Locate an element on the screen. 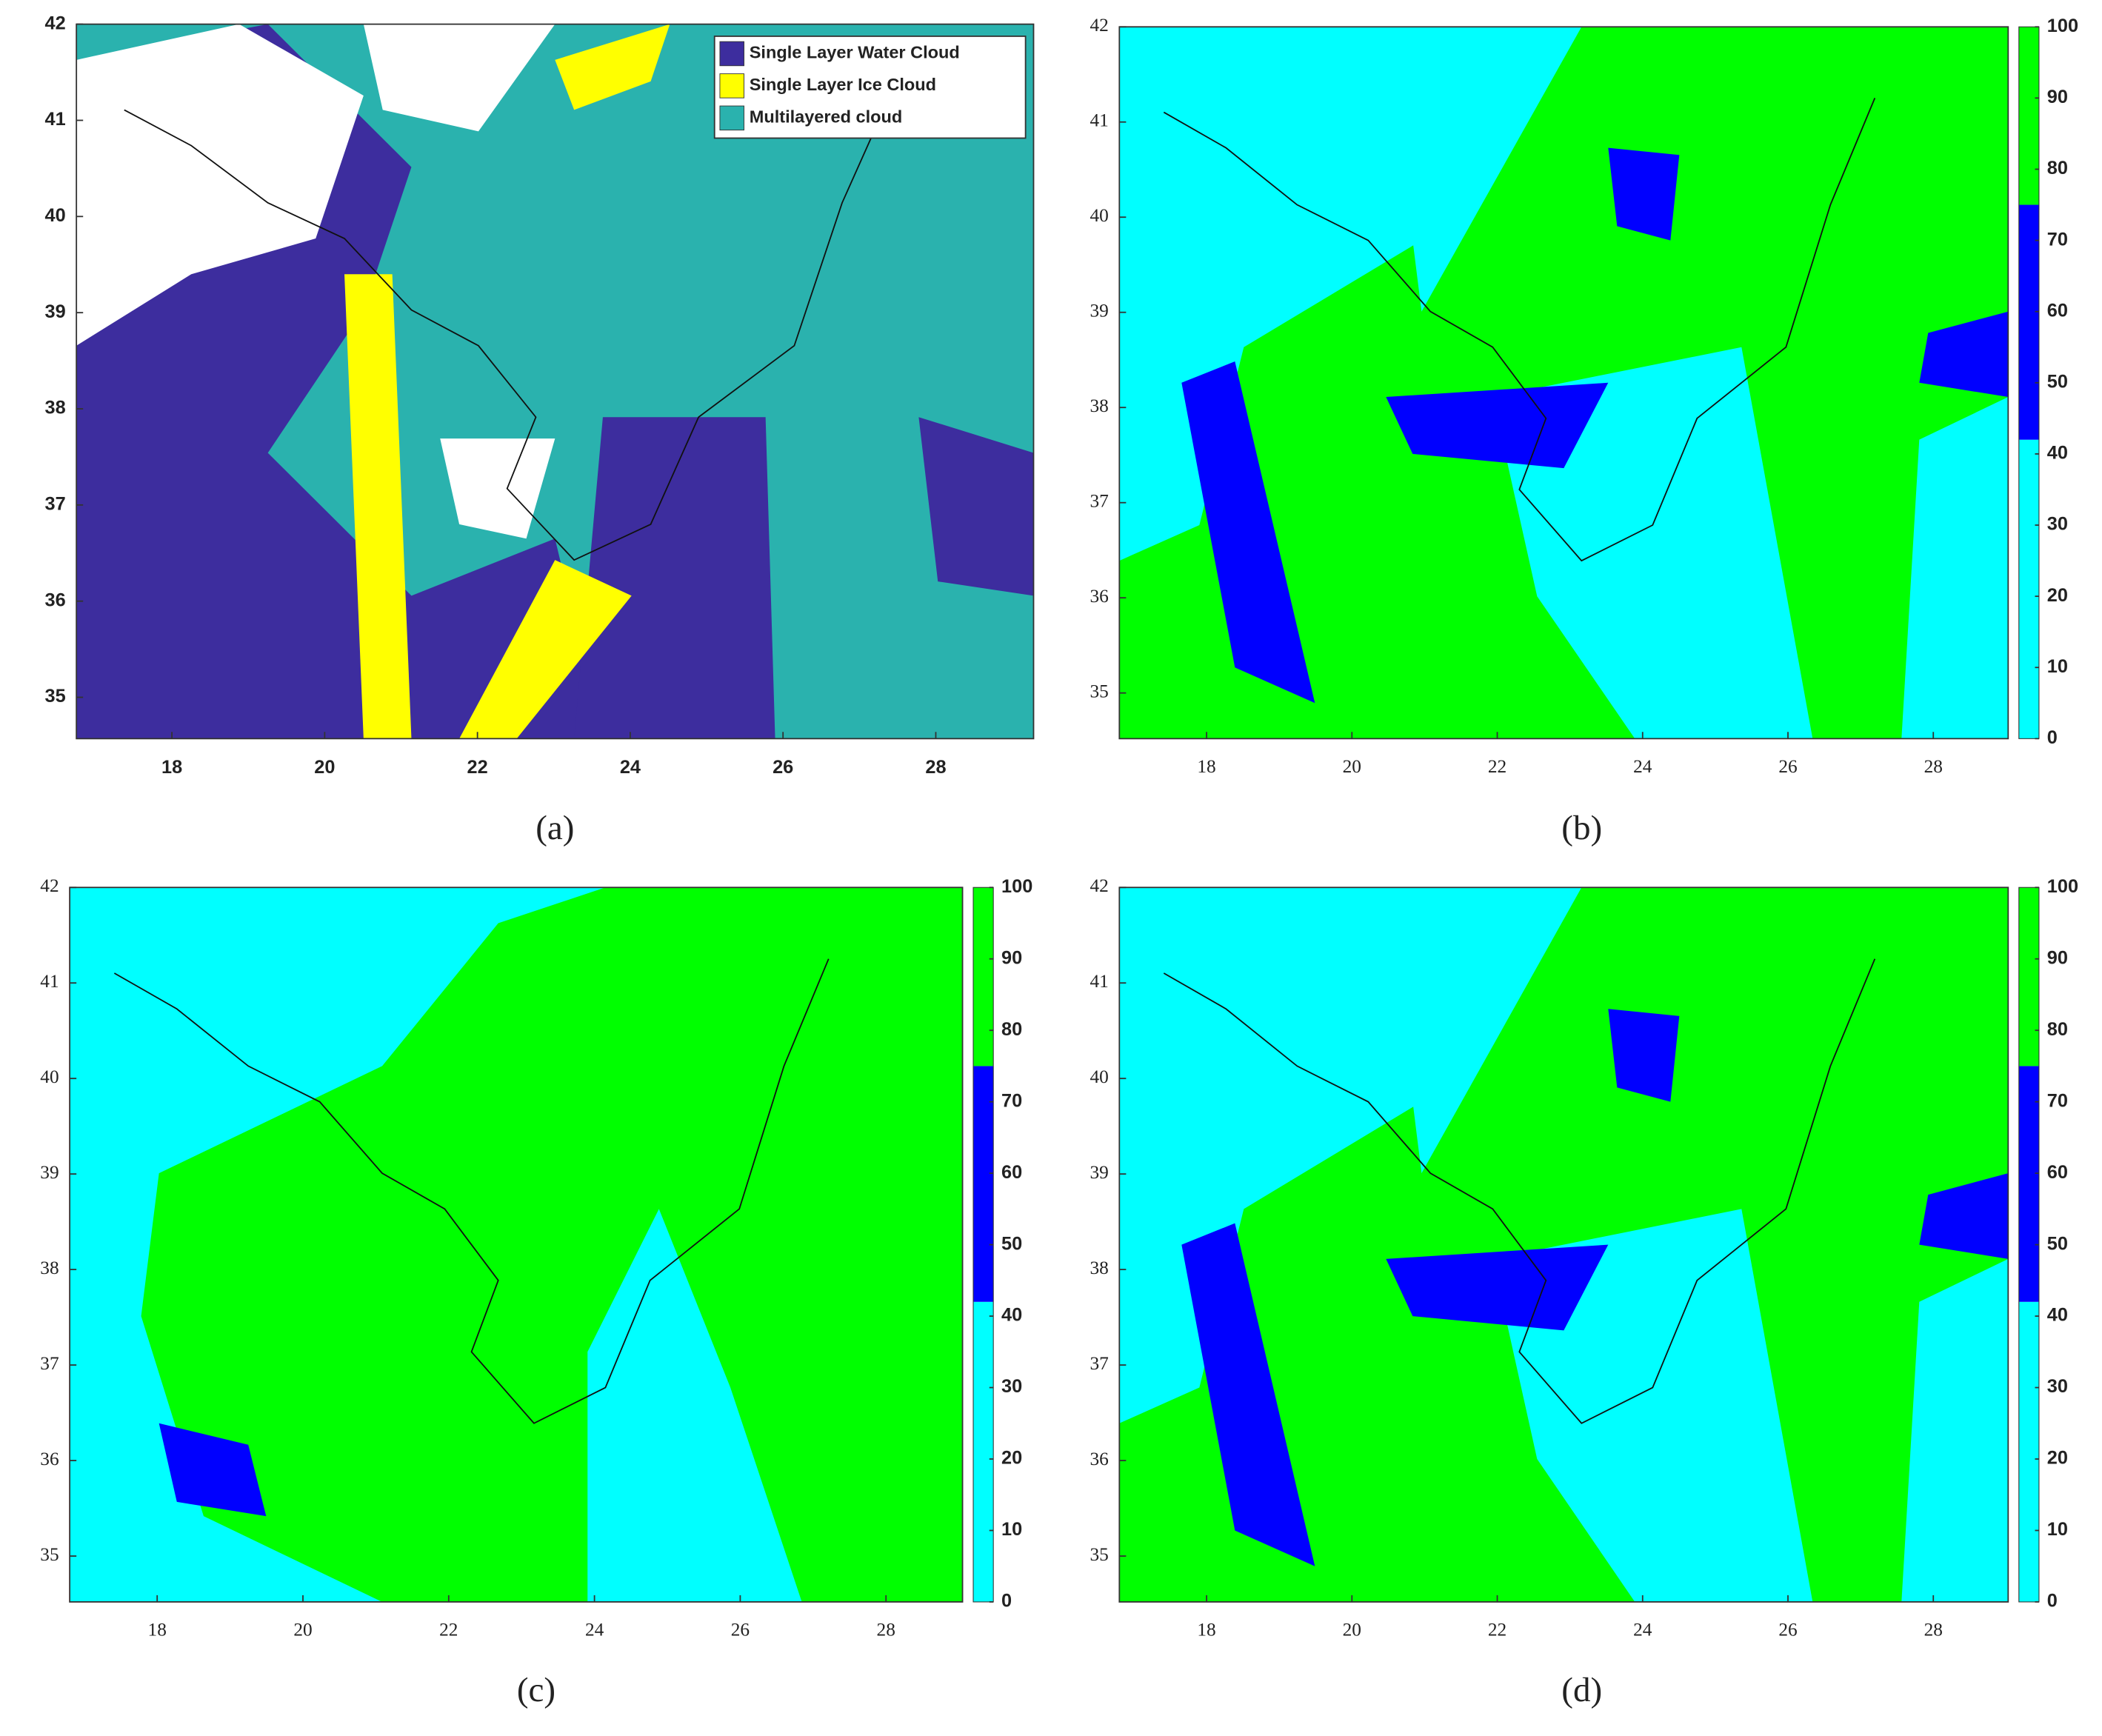 Image resolution: width=2102 pixels, height=1736 pixels. y-tick-label: 38 is located at coordinates (49, 1268).